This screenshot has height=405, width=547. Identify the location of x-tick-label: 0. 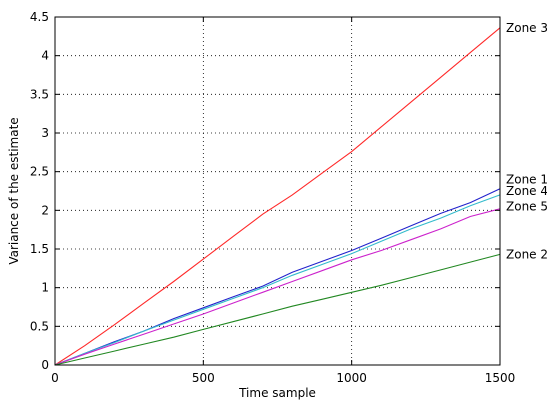
(55, 378).